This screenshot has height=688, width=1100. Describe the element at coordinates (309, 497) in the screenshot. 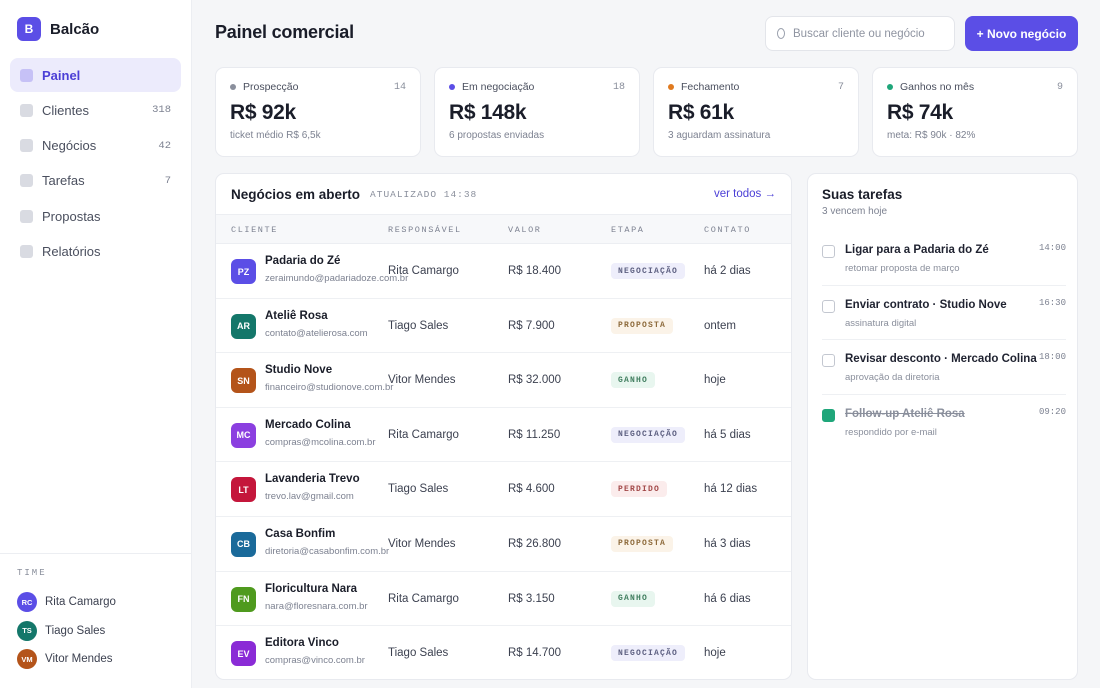

I see `client-email: trevo.lav@gmail.com` at that location.